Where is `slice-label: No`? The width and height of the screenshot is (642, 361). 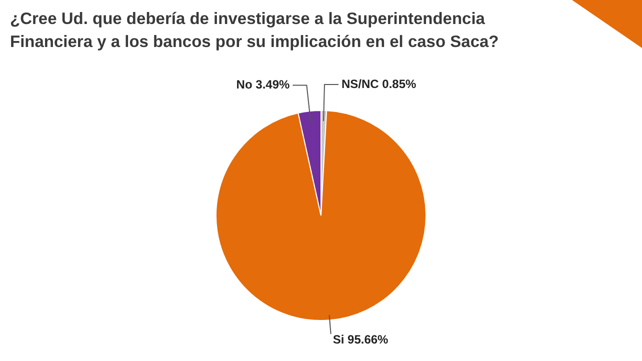
slice-label: No is located at coordinates (244, 85).